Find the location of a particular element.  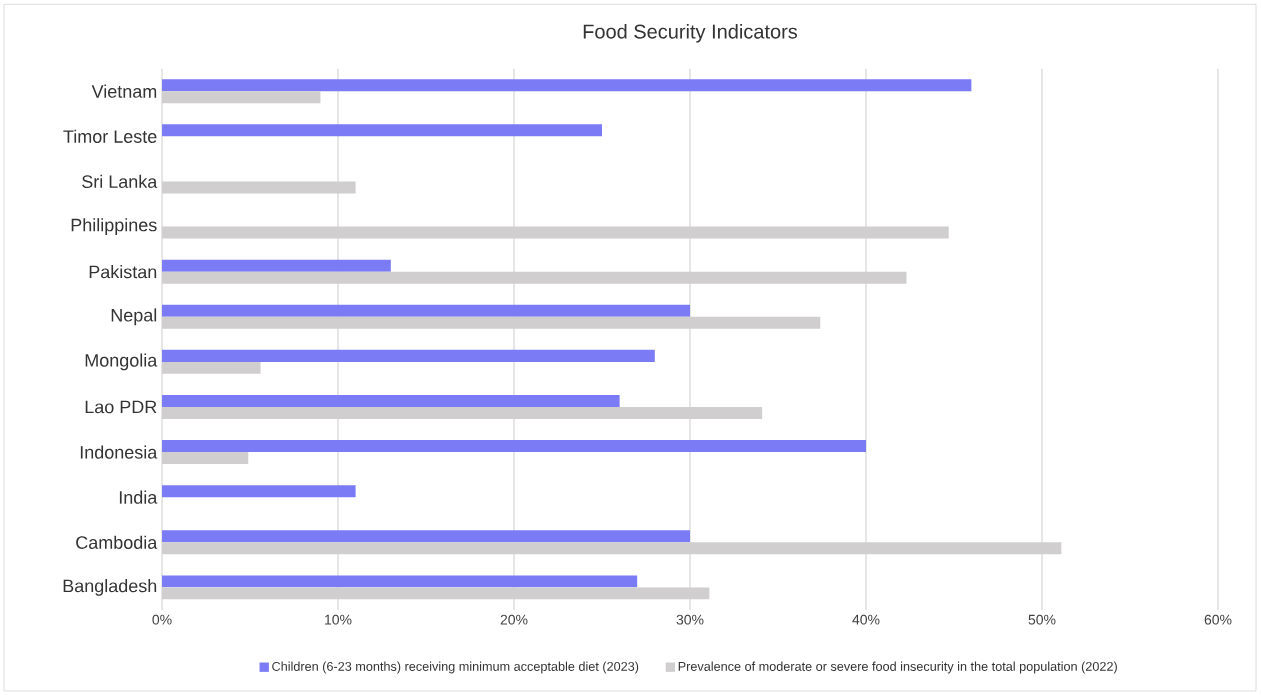

y-tick-label: India is located at coordinates (138, 497).